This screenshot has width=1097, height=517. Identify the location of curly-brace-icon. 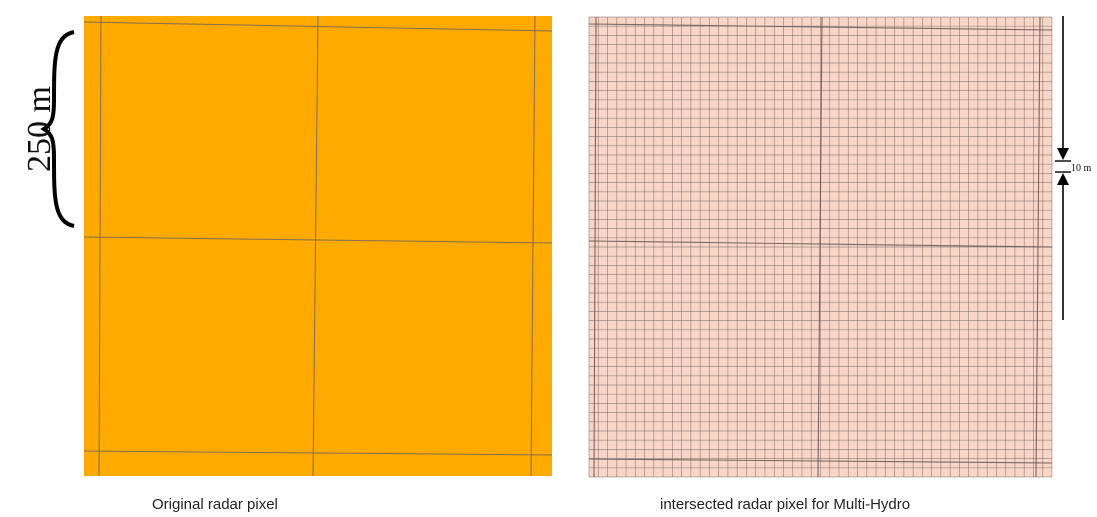
(57, 129).